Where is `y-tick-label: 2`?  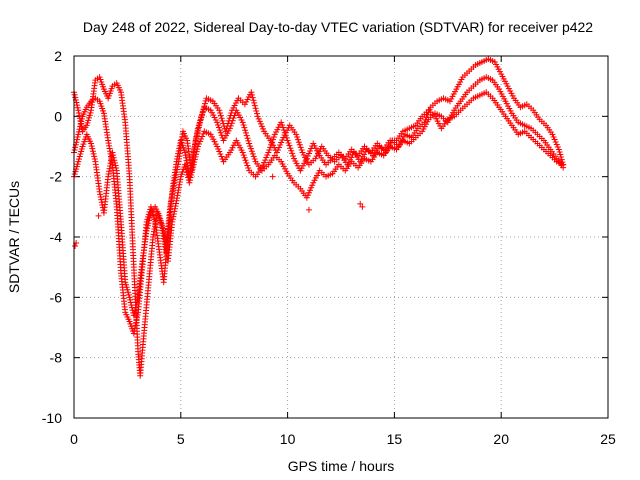
y-tick-label: 2 is located at coordinates (58, 56).